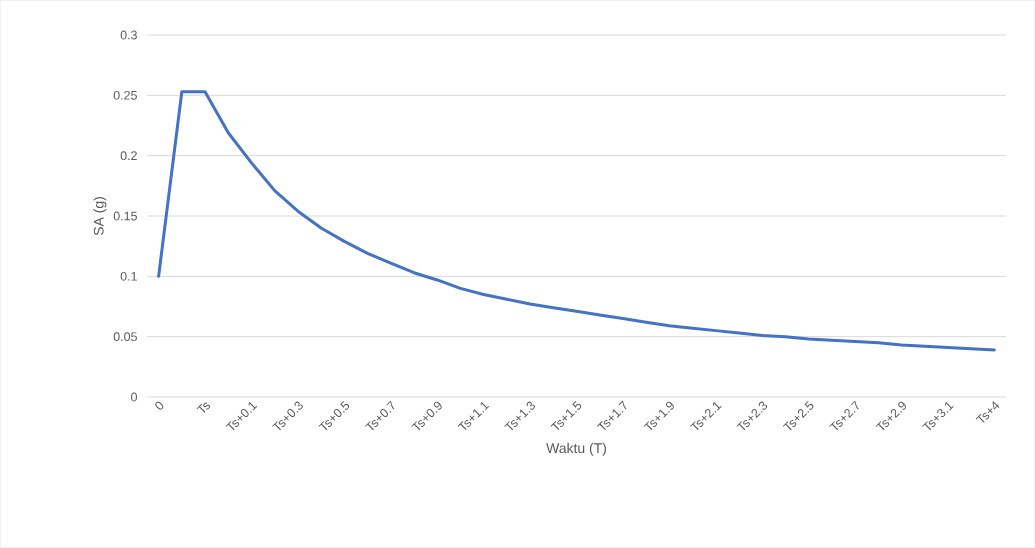 The image size is (1035, 548). What do you see at coordinates (125, 337) in the screenshot?
I see `y-tick-label: 0.05` at bounding box center [125, 337].